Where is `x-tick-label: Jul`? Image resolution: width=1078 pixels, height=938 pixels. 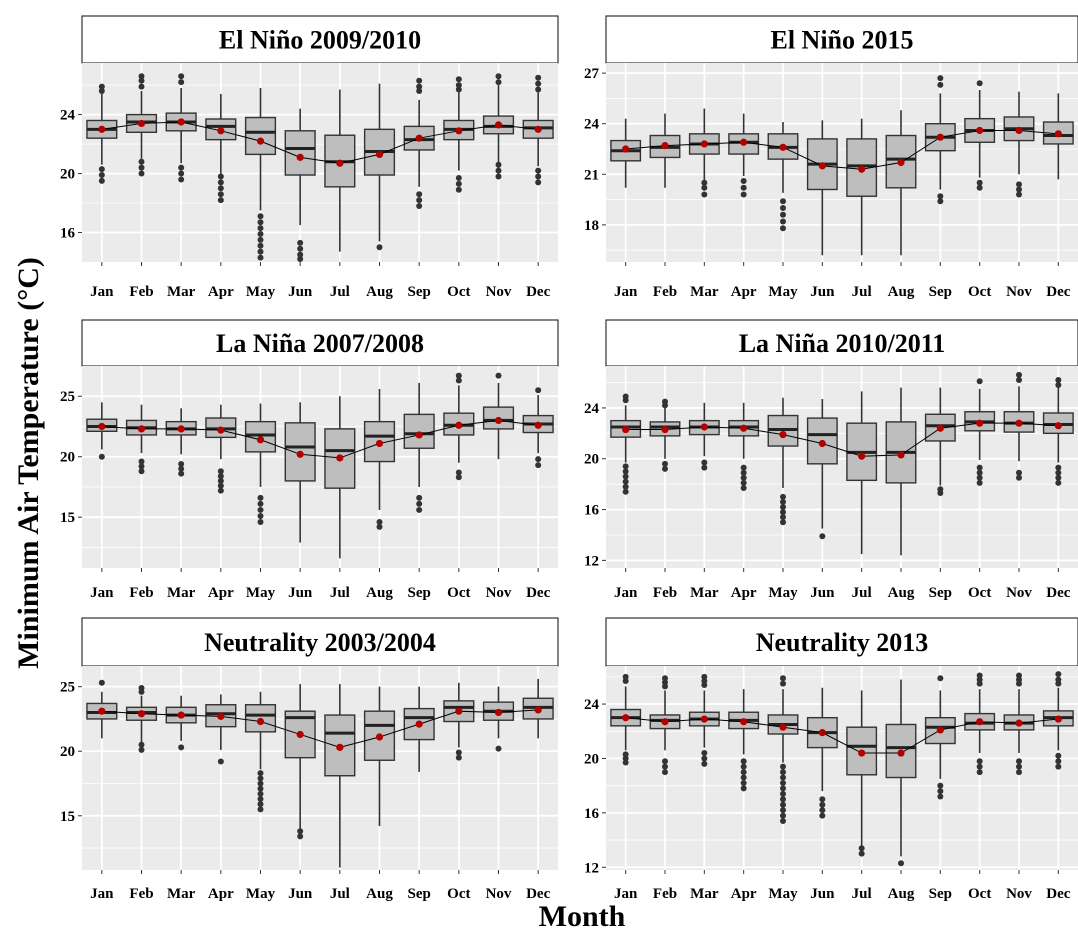
x-tick-label: Jul is located at coordinates (340, 894).